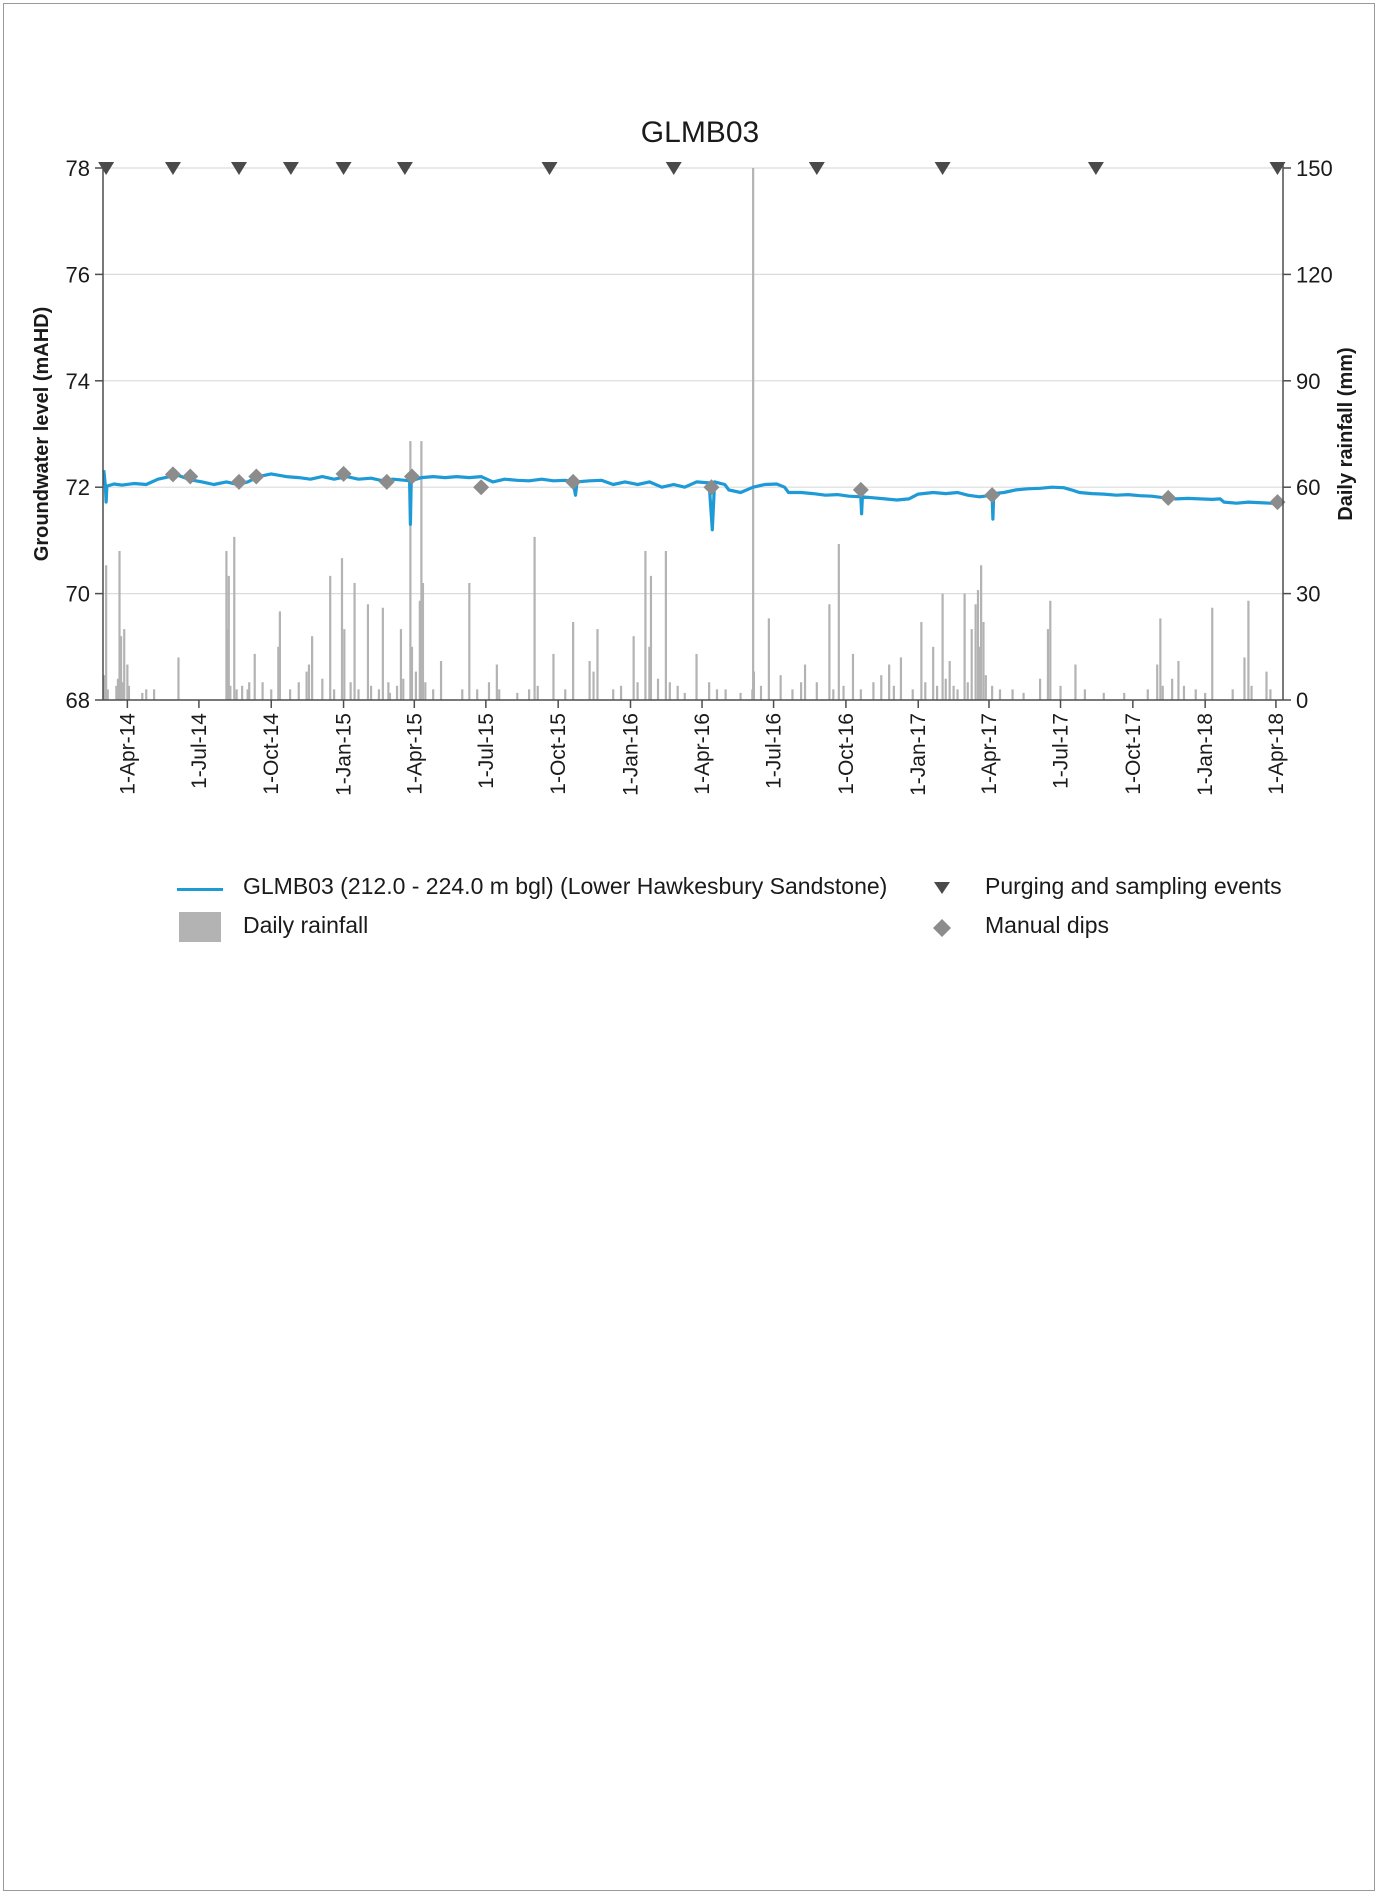  I want to click on x-tick-label: 1-Apr-17, so click(989, 754).